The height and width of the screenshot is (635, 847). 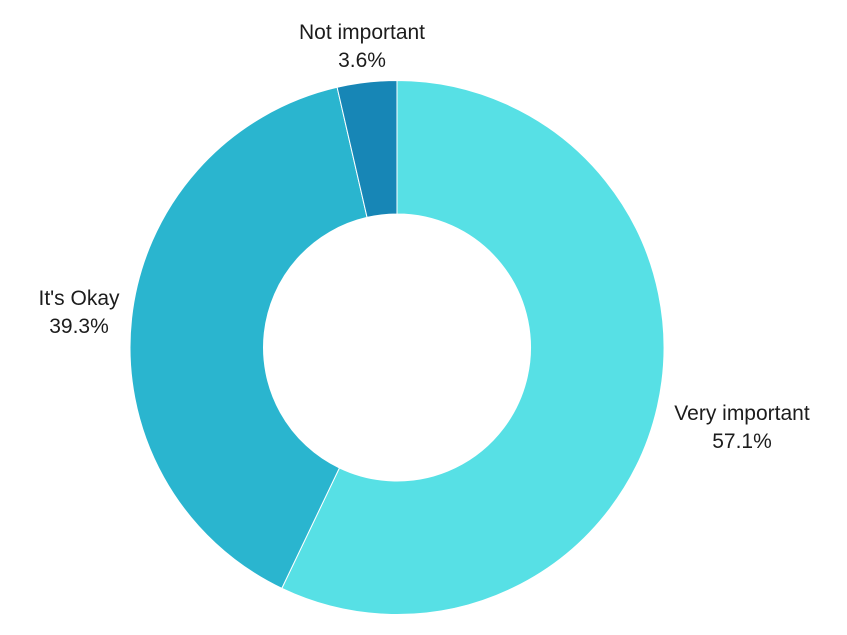 What do you see at coordinates (742, 441) in the screenshot?
I see `slice-label-very-important-value: 57.1%` at bounding box center [742, 441].